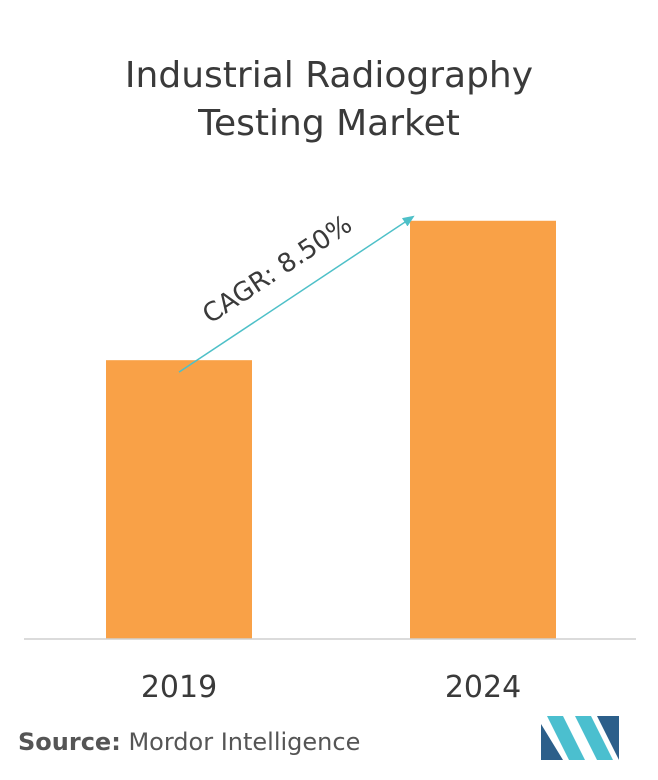 This screenshot has width=658, height=780. What do you see at coordinates (244, 742) in the screenshot?
I see `source-text: Mordor Intelligence` at bounding box center [244, 742].